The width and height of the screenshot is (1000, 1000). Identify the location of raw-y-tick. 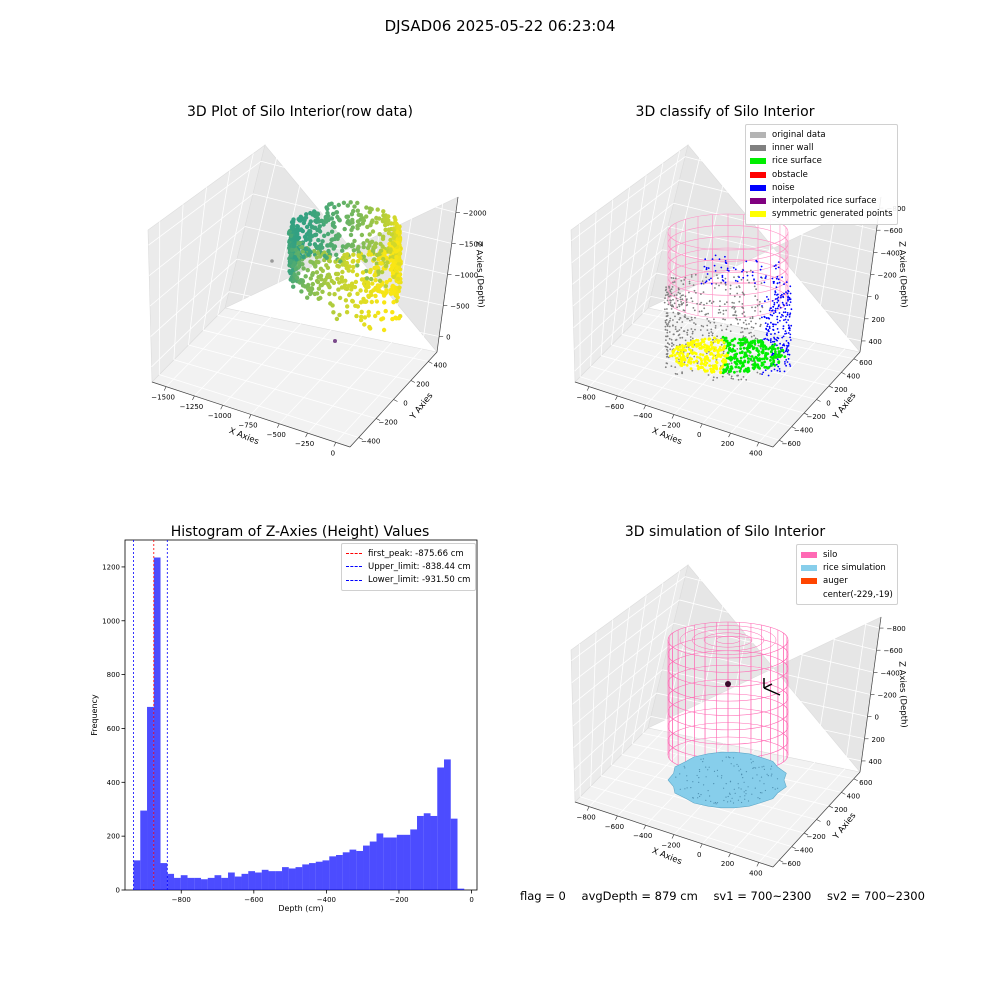
(413, 381).